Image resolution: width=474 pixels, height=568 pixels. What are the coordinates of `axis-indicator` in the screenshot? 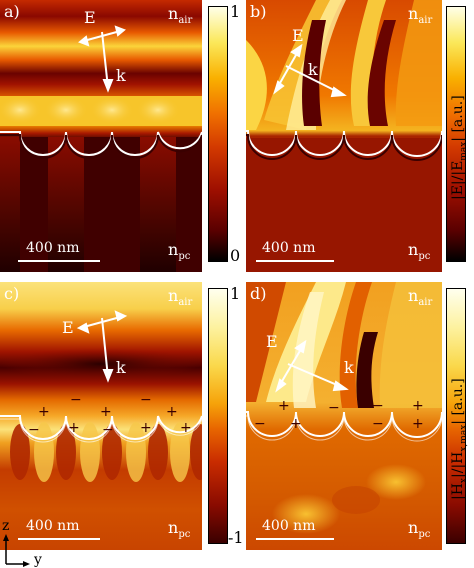 It's located at (16, 550).